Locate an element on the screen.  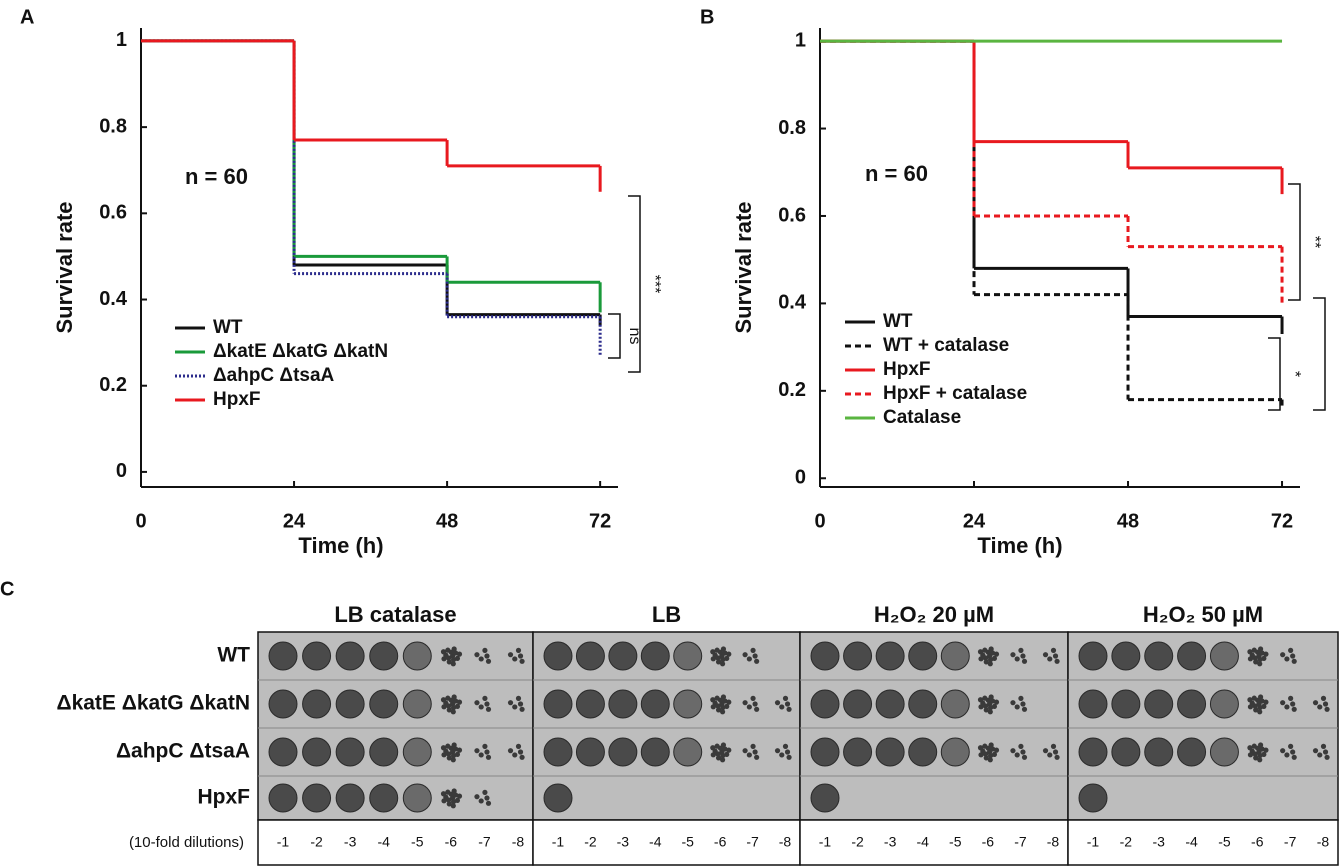
condition-header: H₂O₂ 20 µM is located at coordinates (934, 614).